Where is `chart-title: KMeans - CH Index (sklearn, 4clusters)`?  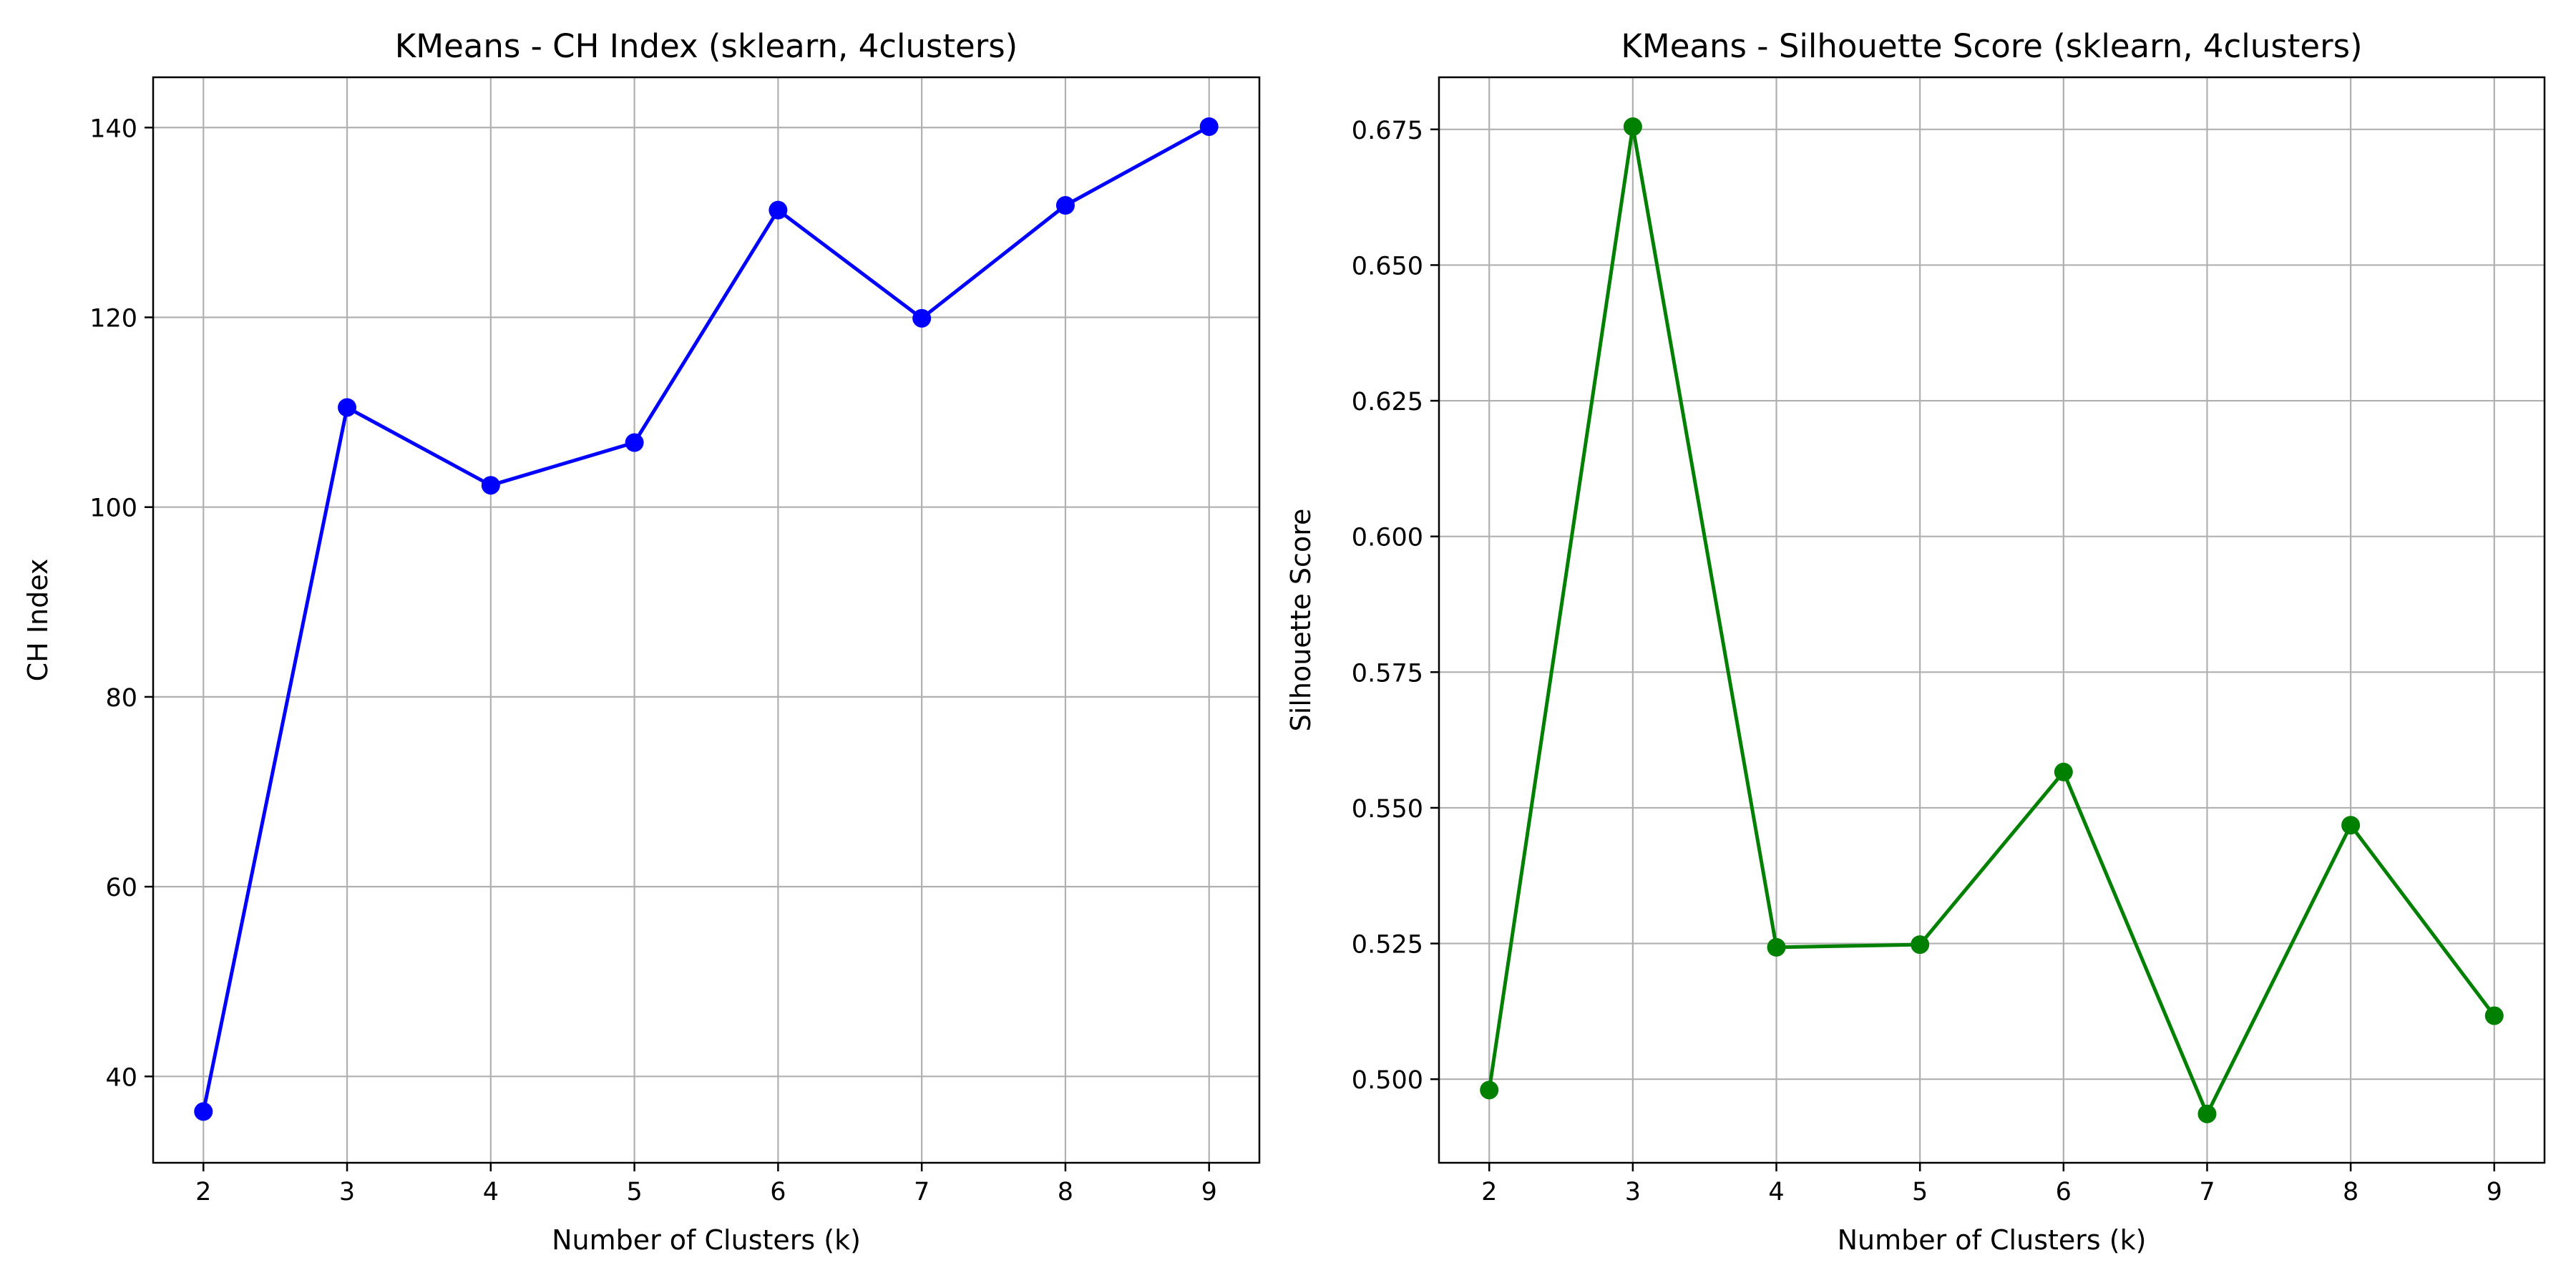 chart-title: KMeans - CH Index (sklearn, 4clusters) is located at coordinates (706, 46).